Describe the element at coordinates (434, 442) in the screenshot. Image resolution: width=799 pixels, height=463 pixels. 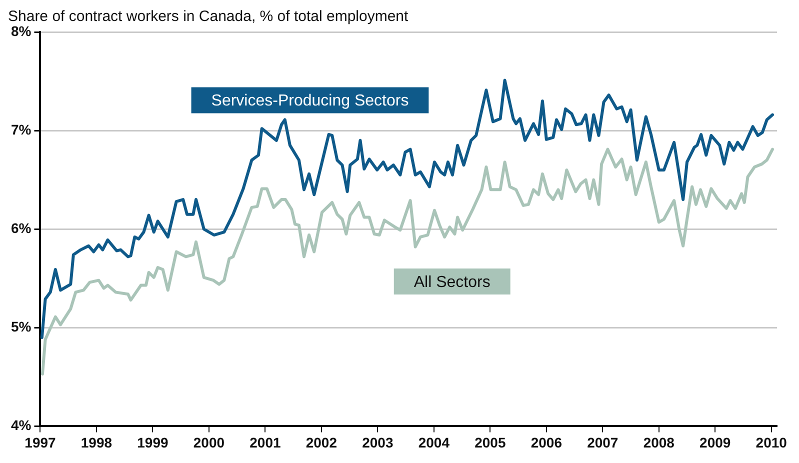
I see `x-tick-label: 2004` at that location.